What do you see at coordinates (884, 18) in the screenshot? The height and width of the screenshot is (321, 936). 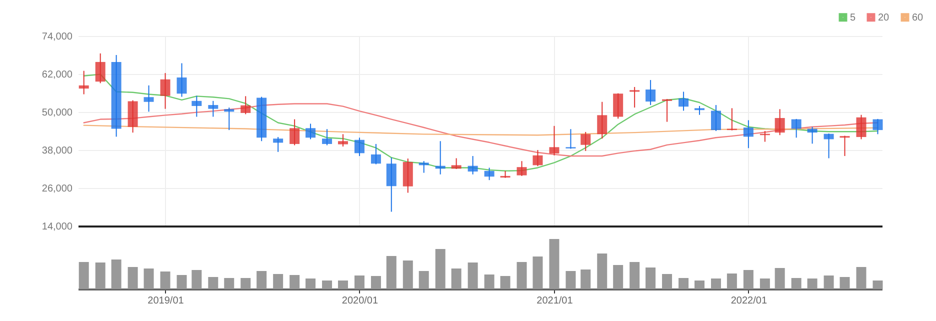 I see `legend-label: 20` at bounding box center [884, 18].